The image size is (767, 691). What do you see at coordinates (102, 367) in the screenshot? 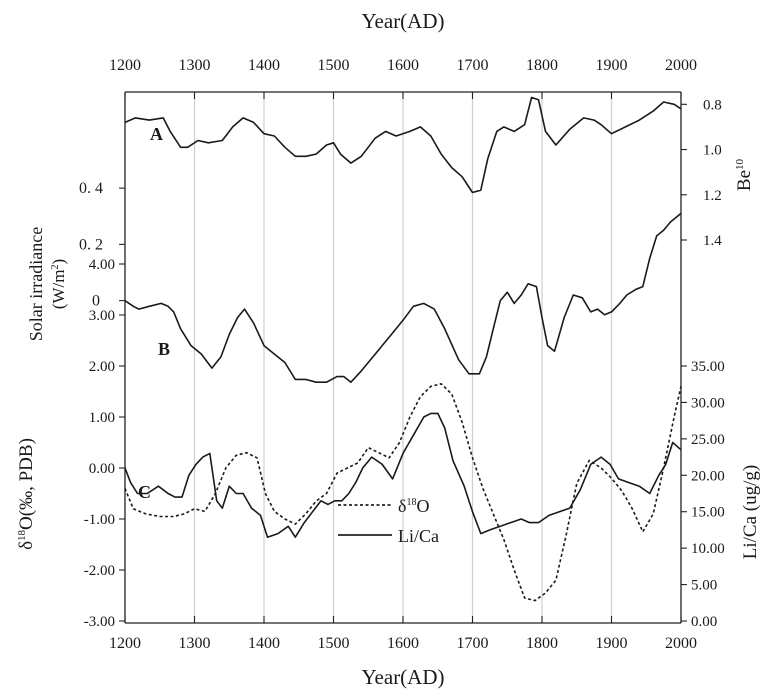
I see `d18o-tick-label-2.00: 2.00` at bounding box center [102, 367].